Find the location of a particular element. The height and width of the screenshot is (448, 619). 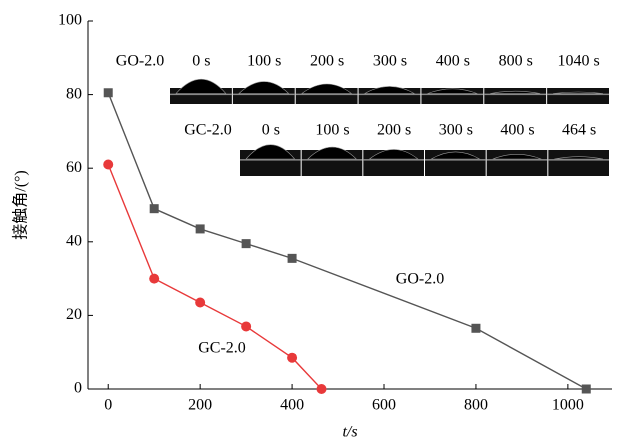

x-tick-label: 400 is located at coordinates (292, 405).